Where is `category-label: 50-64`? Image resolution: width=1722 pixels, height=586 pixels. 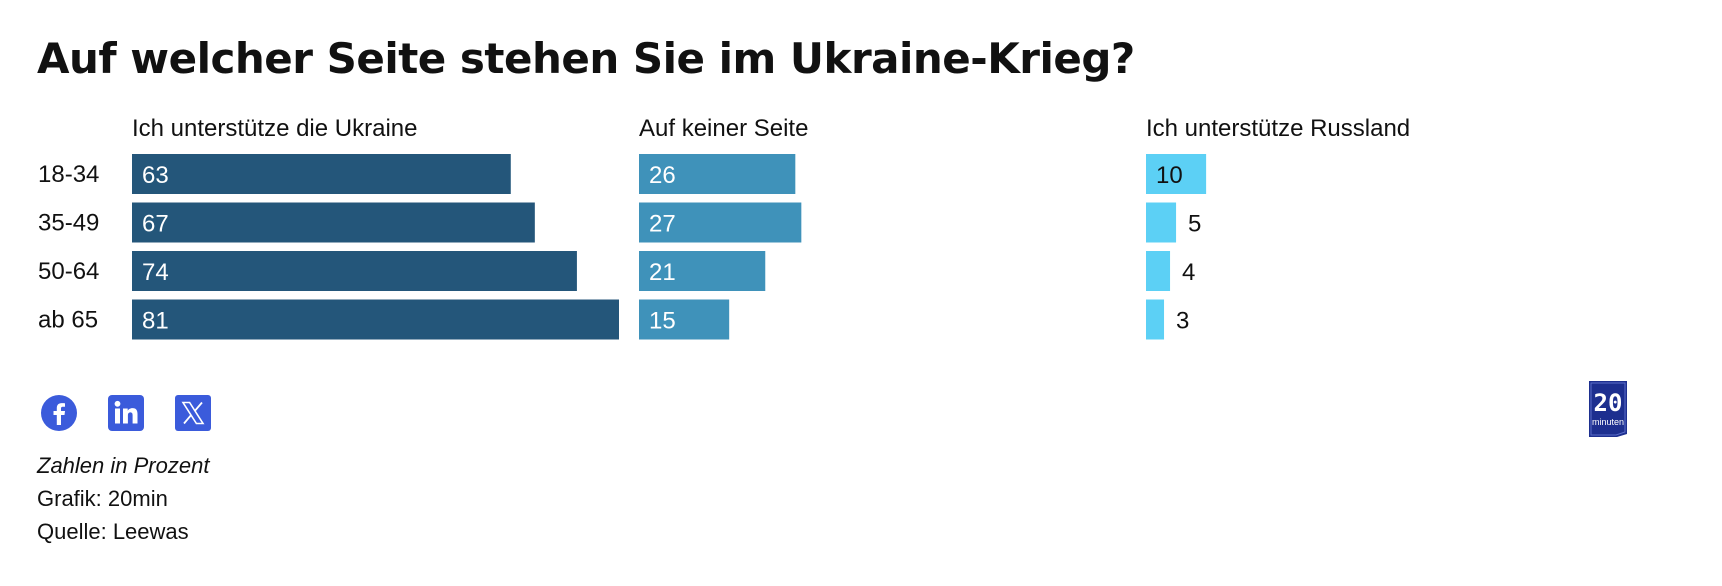
category-label: 50-64 is located at coordinates (68, 271).